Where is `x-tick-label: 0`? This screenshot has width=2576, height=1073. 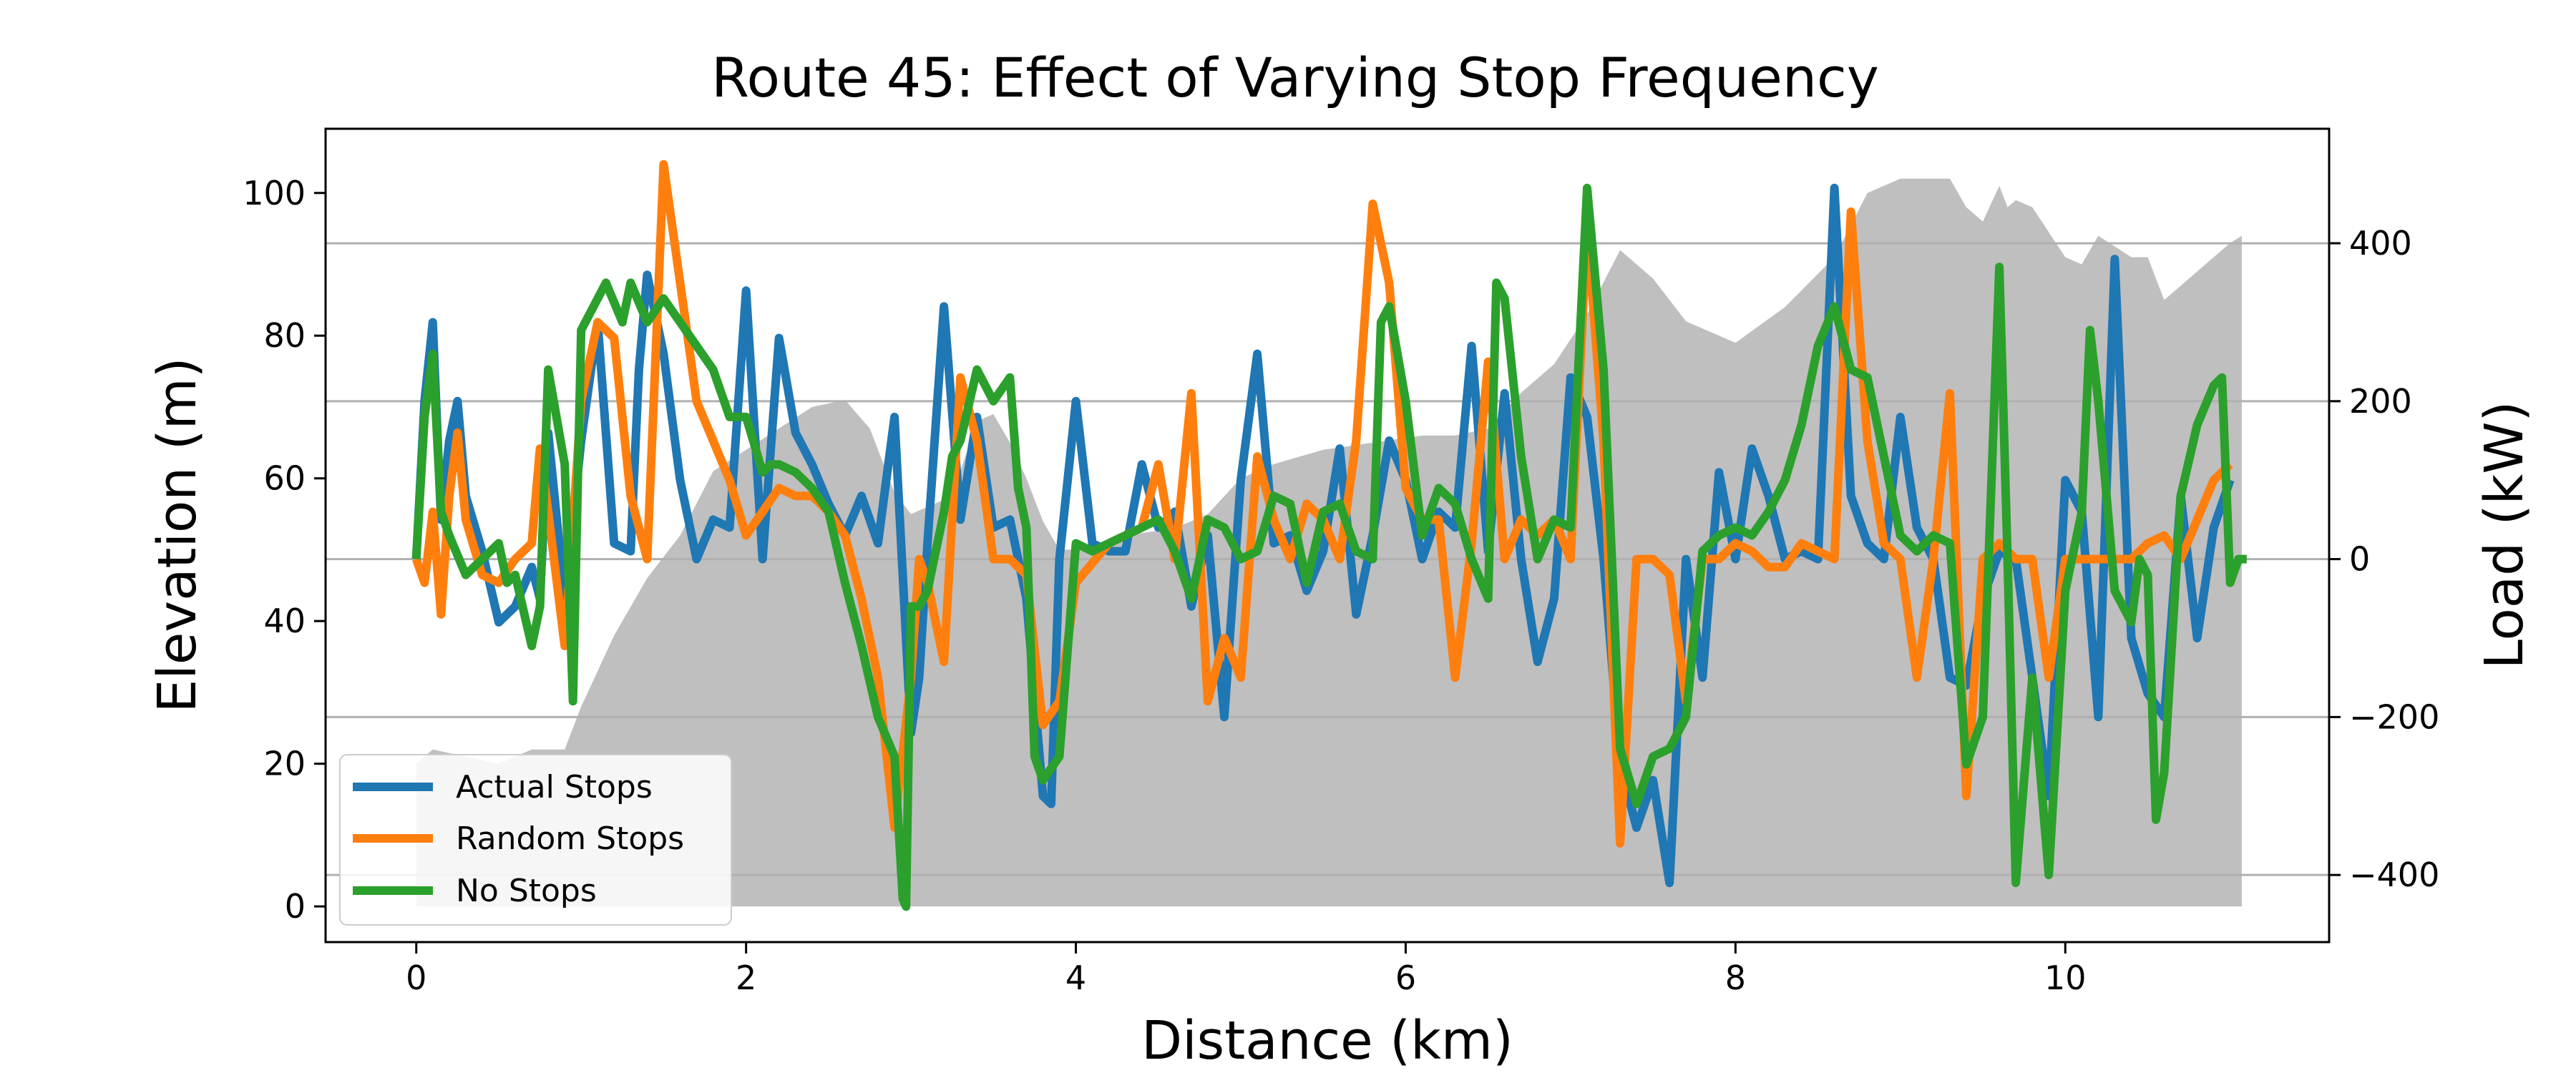 x-tick-label: 0 is located at coordinates (416, 978).